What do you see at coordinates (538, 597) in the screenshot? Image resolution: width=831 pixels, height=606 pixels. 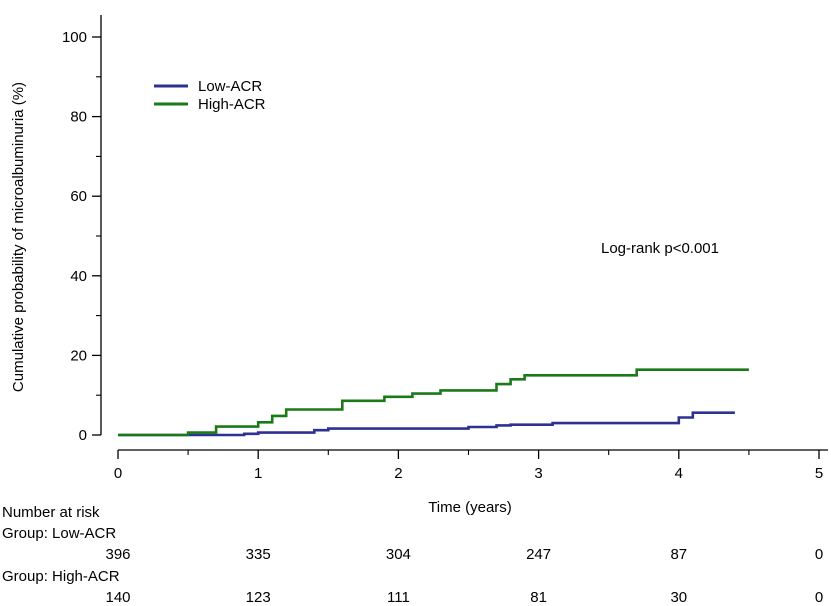 I see `risk-value: 81` at bounding box center [538, 597].